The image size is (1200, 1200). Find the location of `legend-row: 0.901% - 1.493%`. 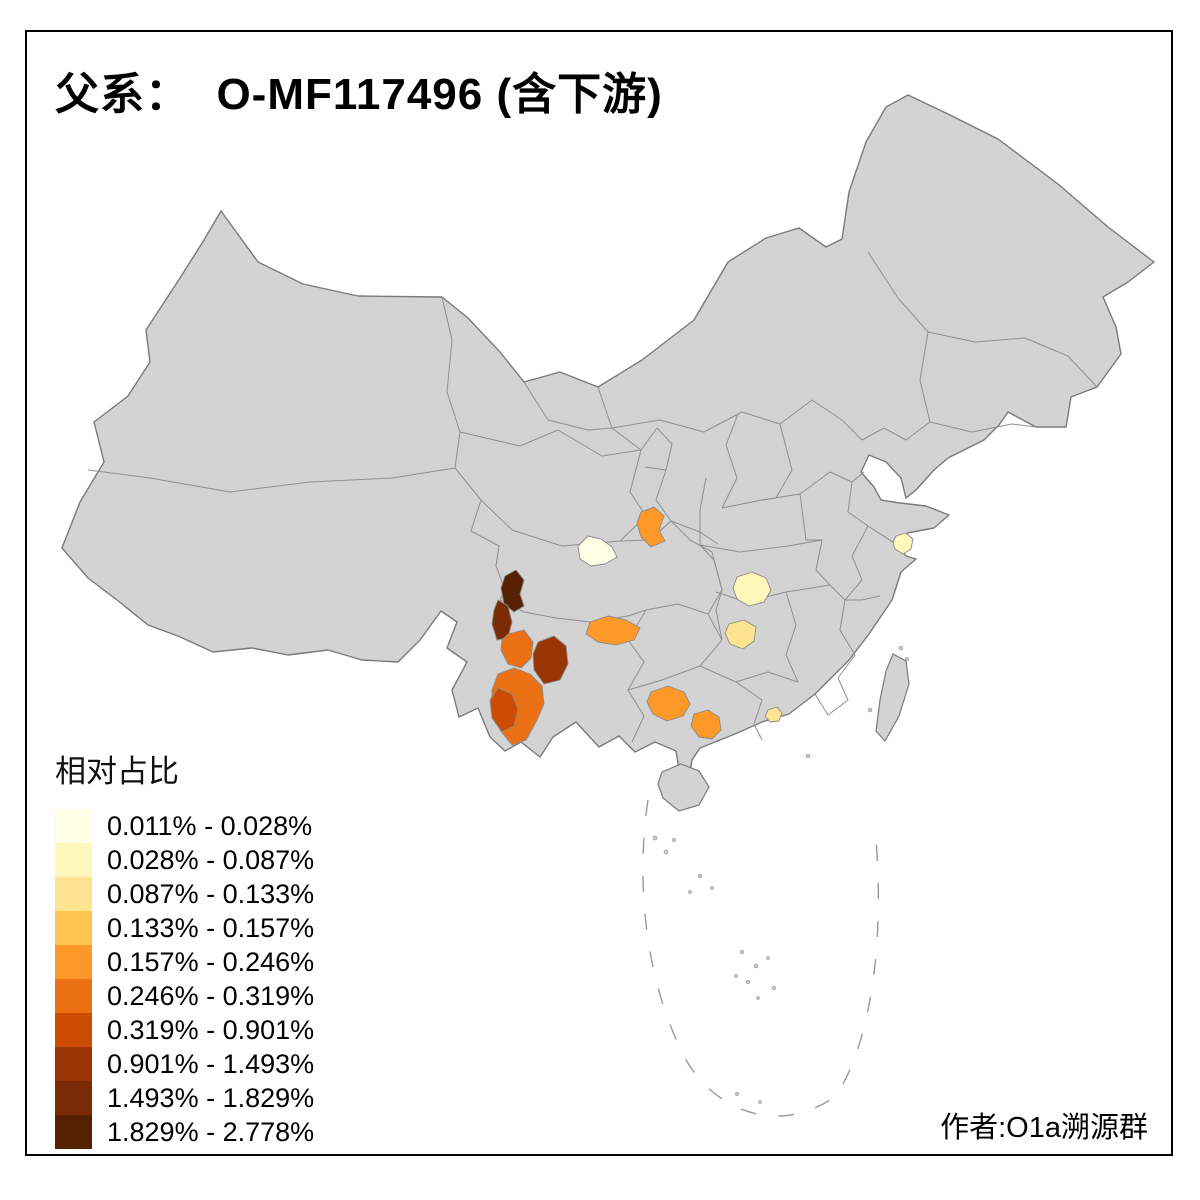

legend-row: 0.901% - 1.493% is located at coordinates (184, 1064).